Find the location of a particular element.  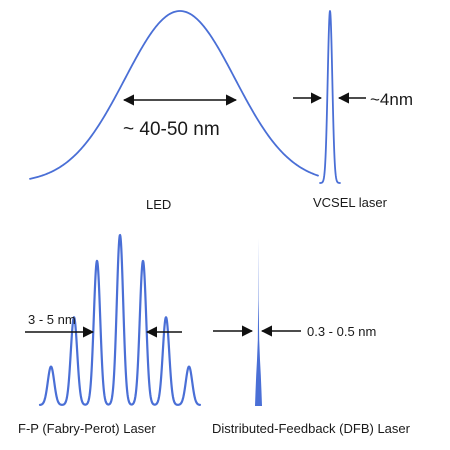

vcsel-title: VCSEL laser is located at coordinates (350, 202).